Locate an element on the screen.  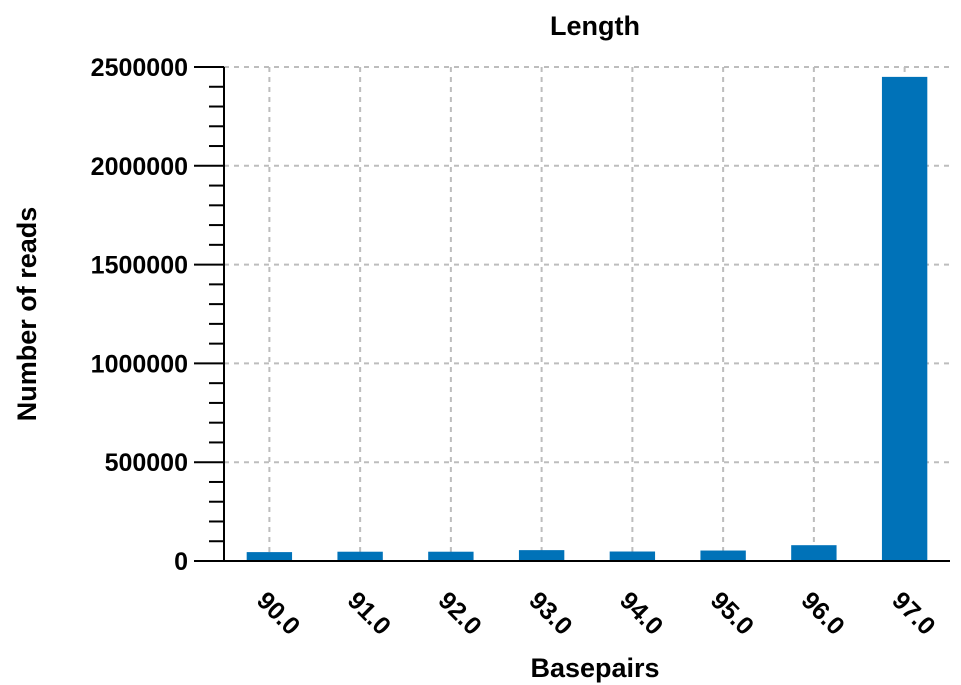
bar-96.0 is located at coordinates (814, 553).